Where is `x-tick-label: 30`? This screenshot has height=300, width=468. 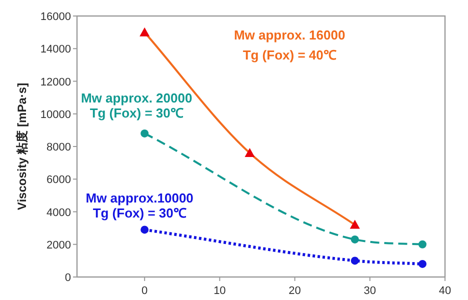 x-tick-label: 30 is located at coordinates (370, 291).